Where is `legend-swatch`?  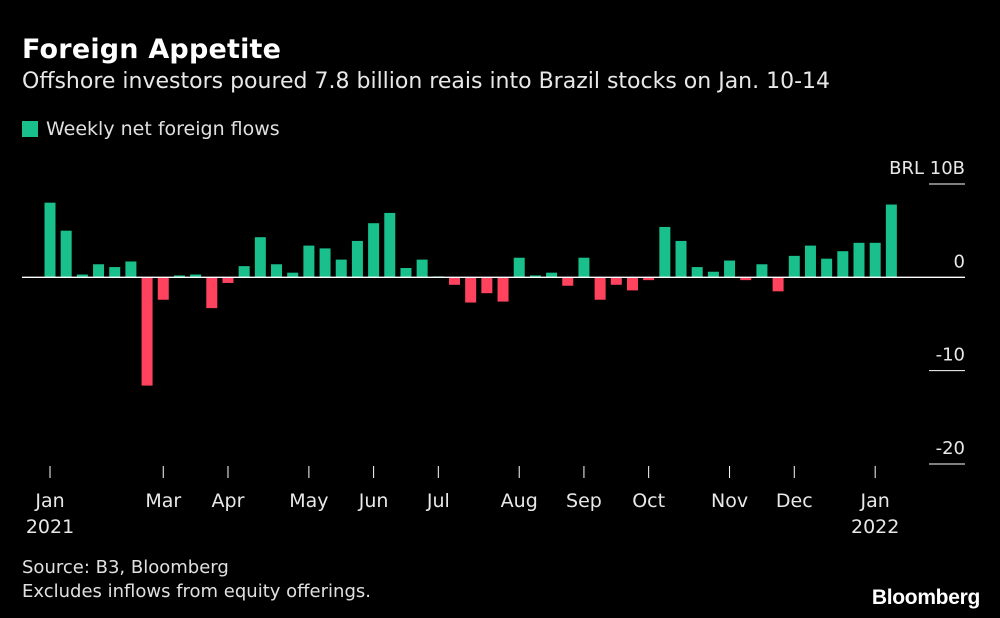
legend-swatch is located at coordinates (30, 129).